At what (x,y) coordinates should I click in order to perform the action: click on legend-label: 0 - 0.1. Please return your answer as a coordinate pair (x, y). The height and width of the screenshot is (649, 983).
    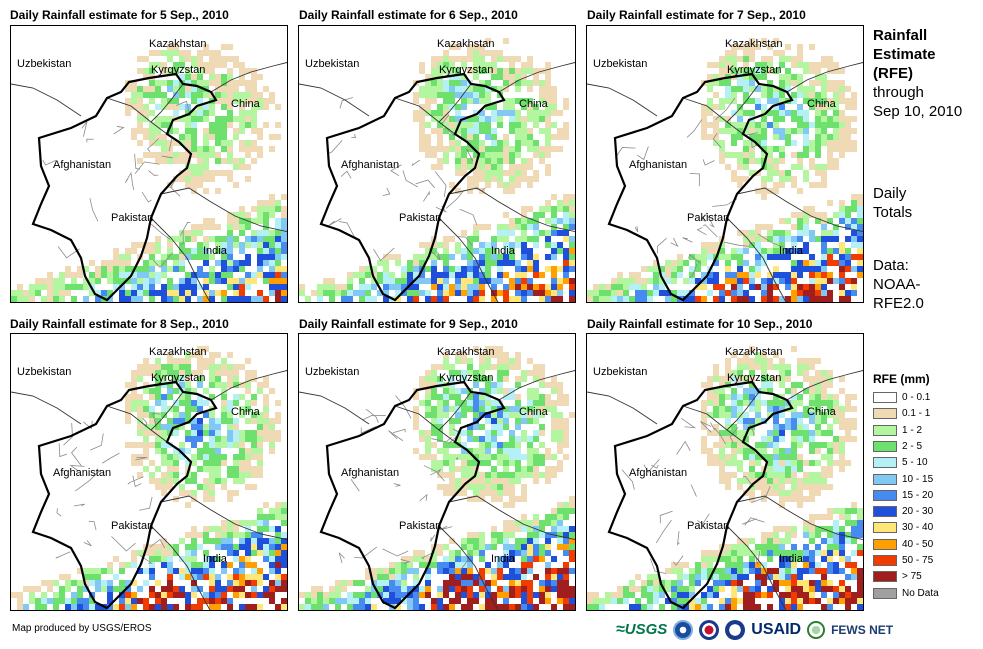
    Looking at the image, I should click on (916, 397).